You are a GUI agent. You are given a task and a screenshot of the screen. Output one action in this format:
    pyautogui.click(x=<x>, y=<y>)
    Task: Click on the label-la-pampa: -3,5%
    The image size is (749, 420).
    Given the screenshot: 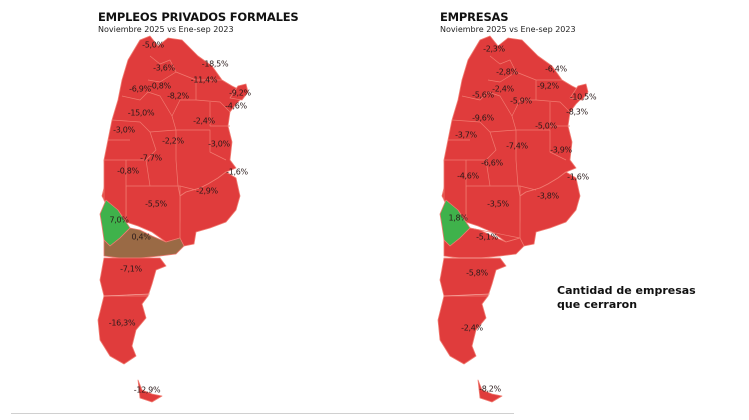 What is the action you would take?
    pyautogui.click(x=498, y=204)
    